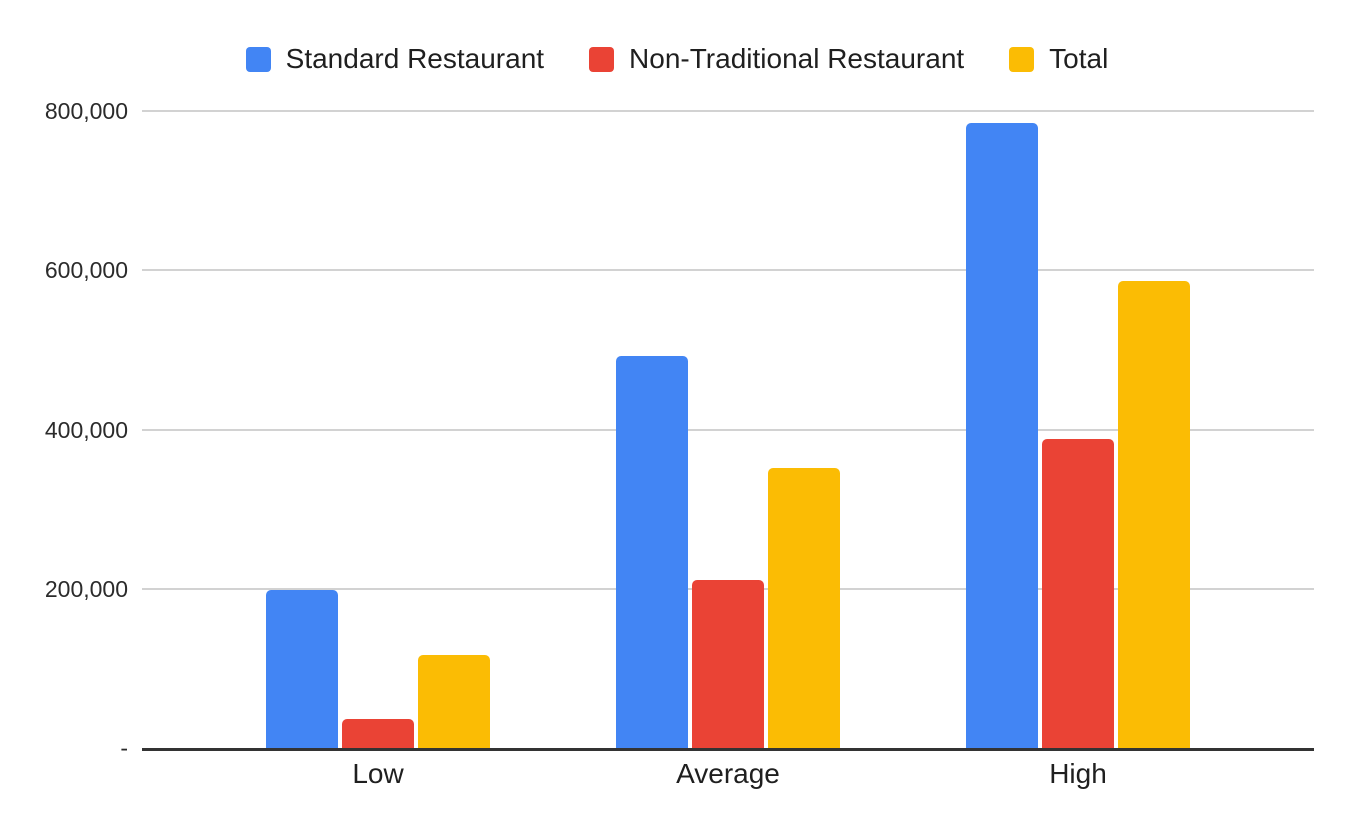 The image size is (1354, 838). I want to click on y-tick-label: 400,000, so click(86, 429).